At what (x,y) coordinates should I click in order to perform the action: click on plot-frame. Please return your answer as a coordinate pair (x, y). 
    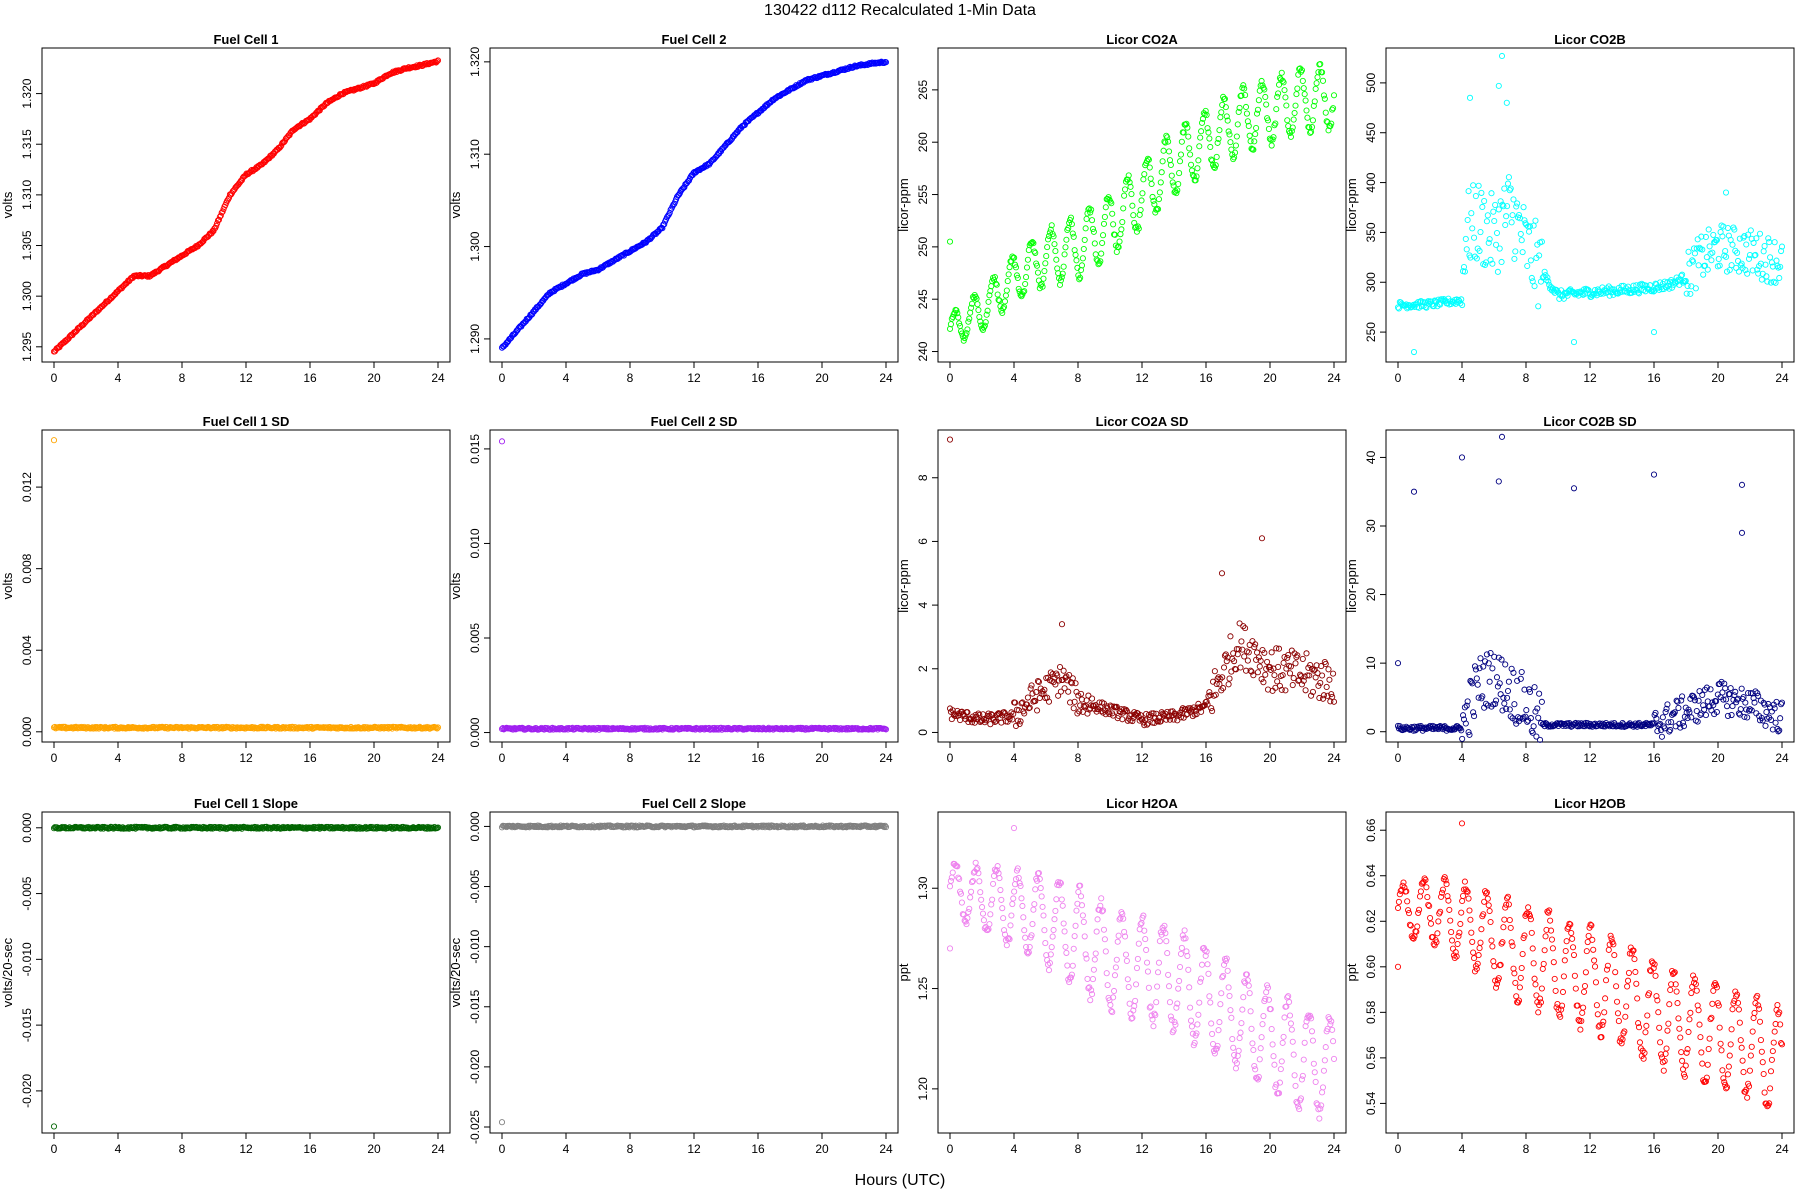
    Looking at the image, I should click on (1590, 972).